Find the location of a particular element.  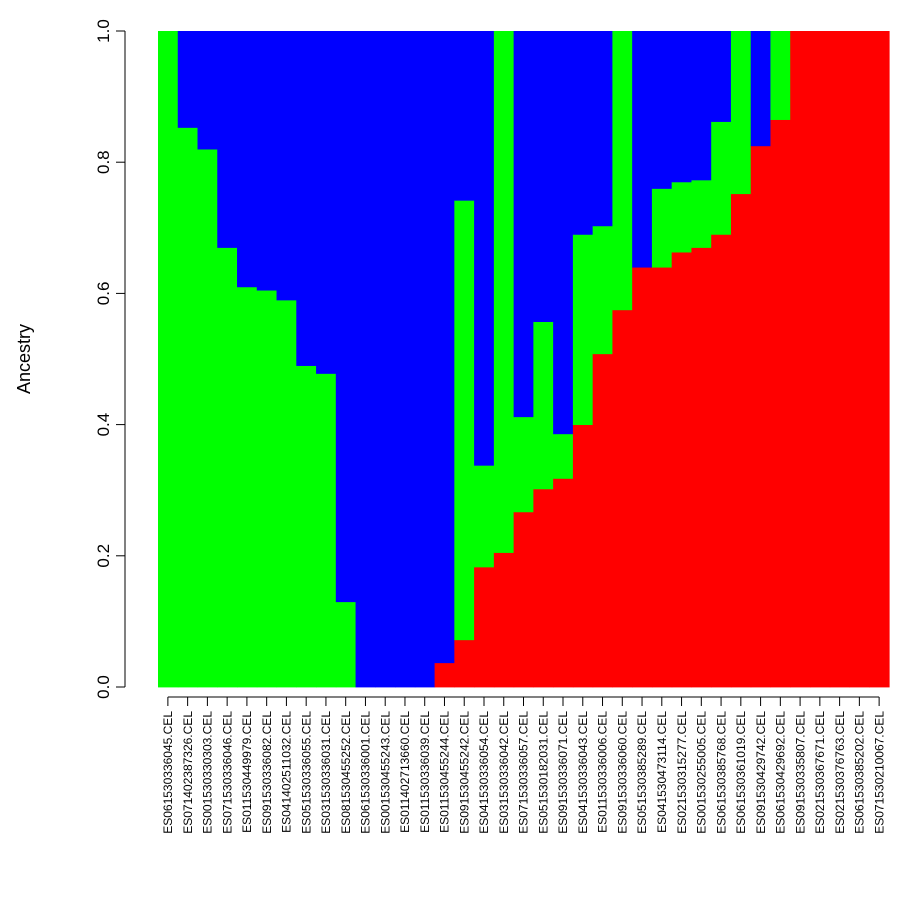

y-tick-label: 0.4 is located at coordinates (103, 425).